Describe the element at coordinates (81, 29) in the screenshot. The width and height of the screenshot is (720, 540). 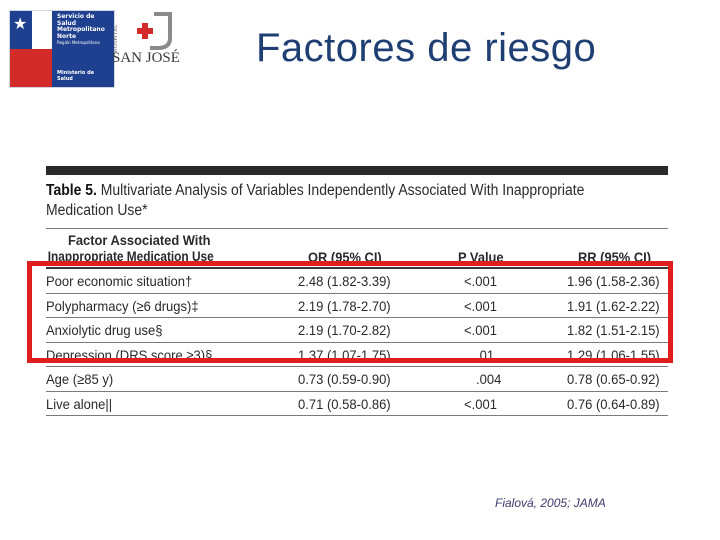
I see `ssmn-line3: Metropolitano` at that location.